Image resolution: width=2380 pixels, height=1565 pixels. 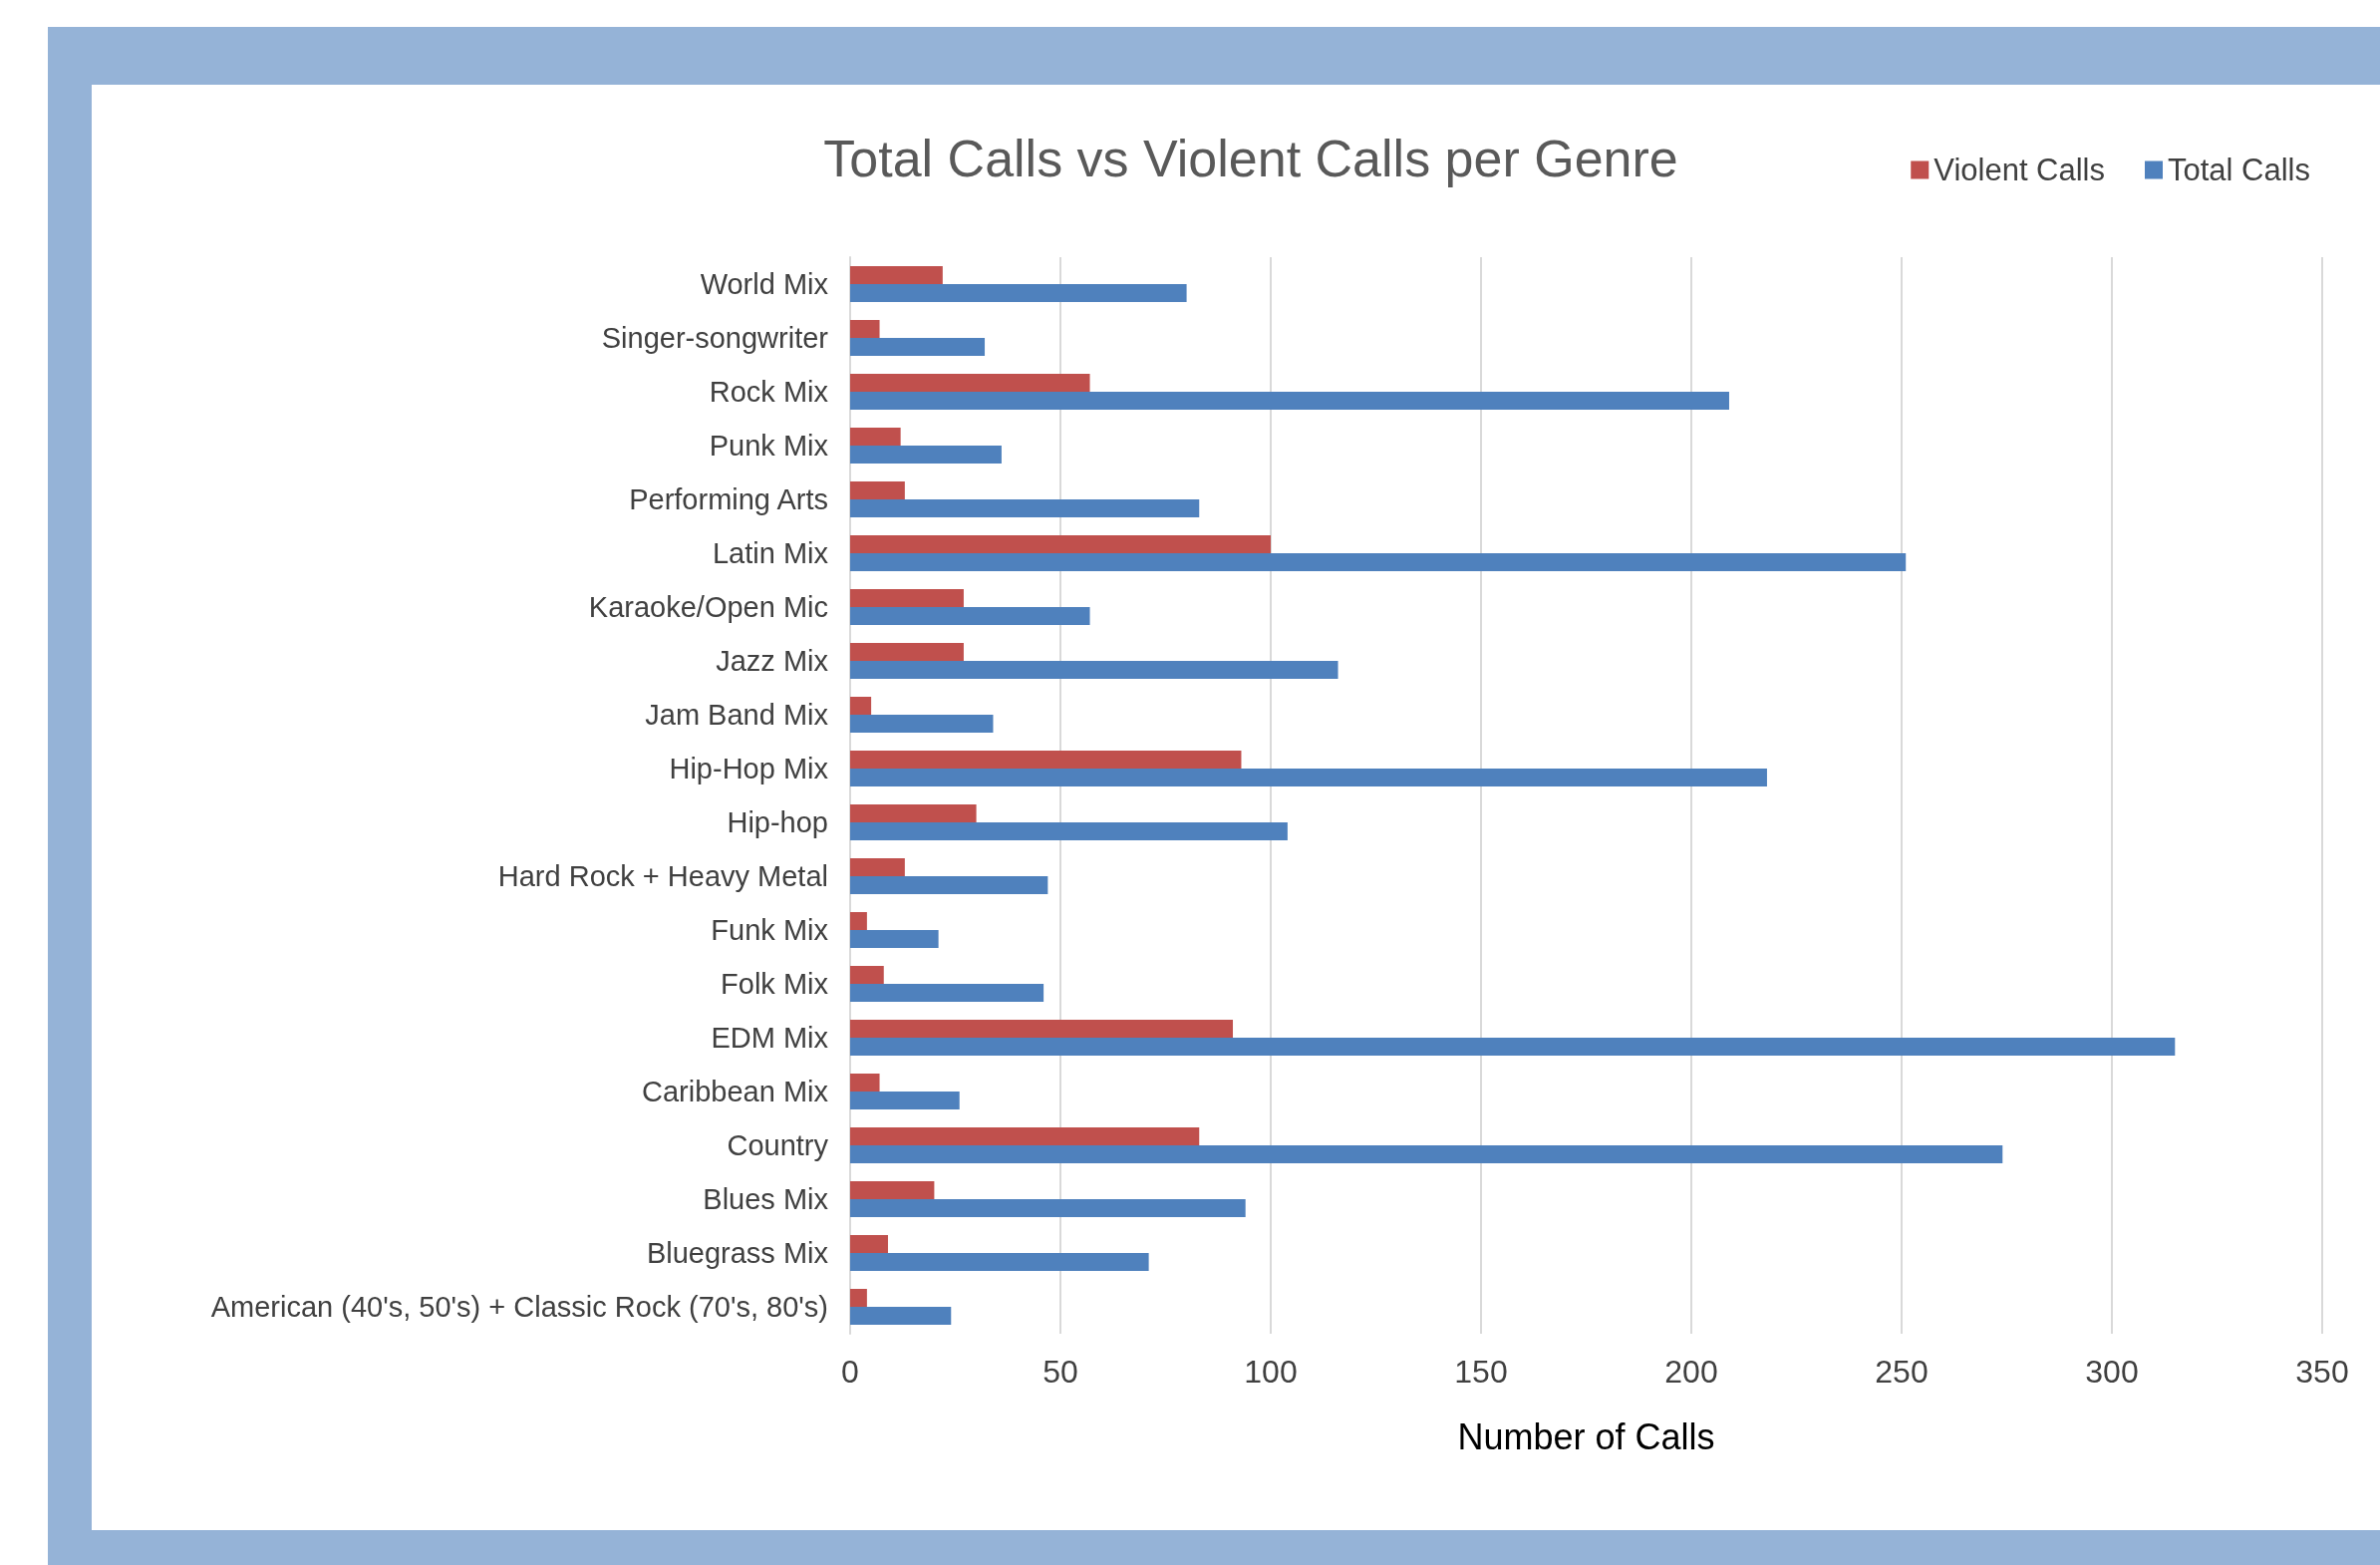 What do you see at coordinates (2020, 170) in the screenshot?
I see `legend-label: Violent Calls` at bounding box center [2020, 170].